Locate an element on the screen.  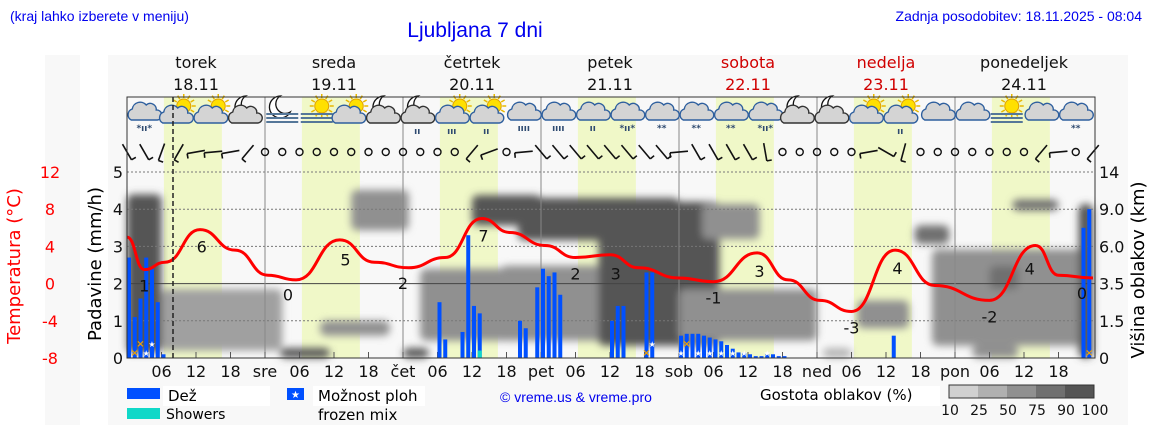
density-level-label: 100 is located at coordinates (1095, 411).